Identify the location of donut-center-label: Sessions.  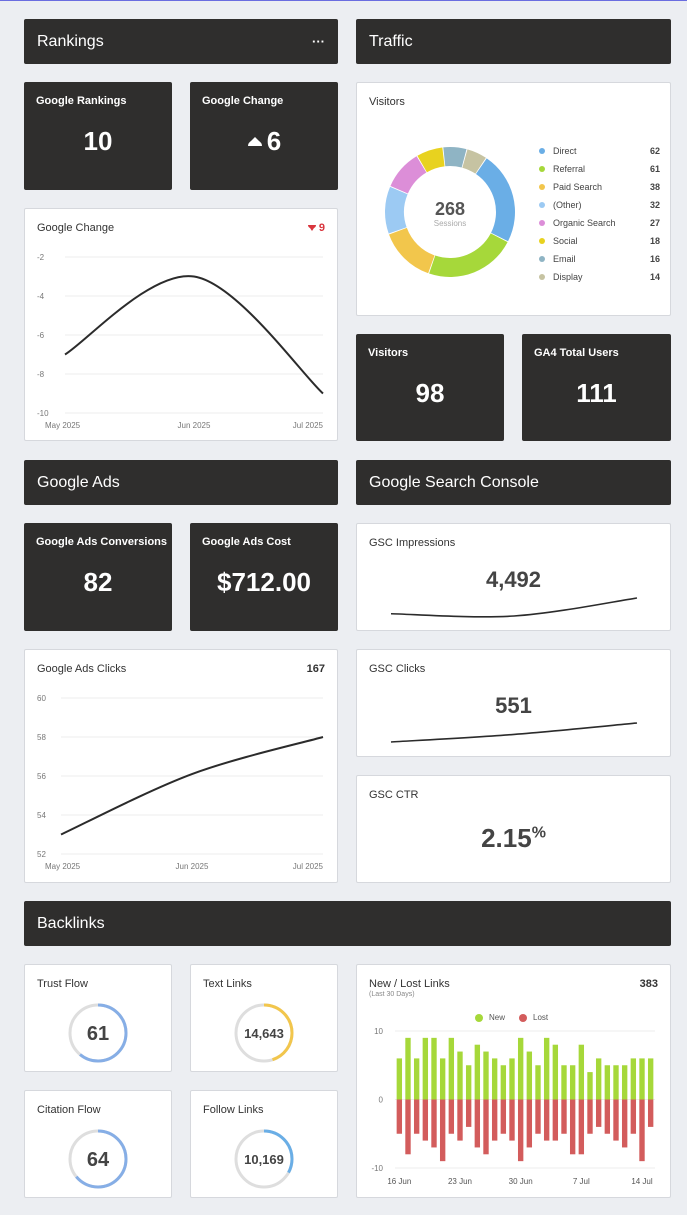
(450, 223).